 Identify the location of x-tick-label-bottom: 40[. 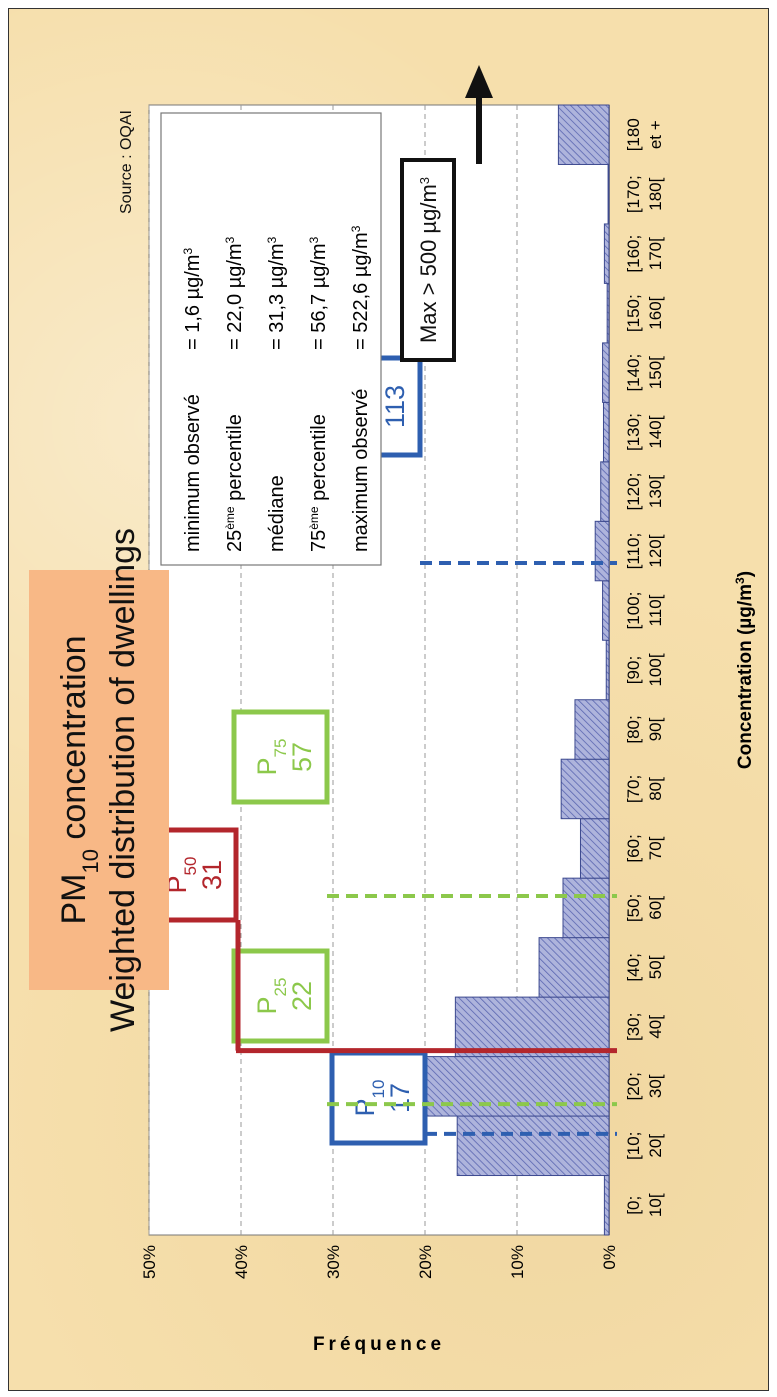
(655, 1027).